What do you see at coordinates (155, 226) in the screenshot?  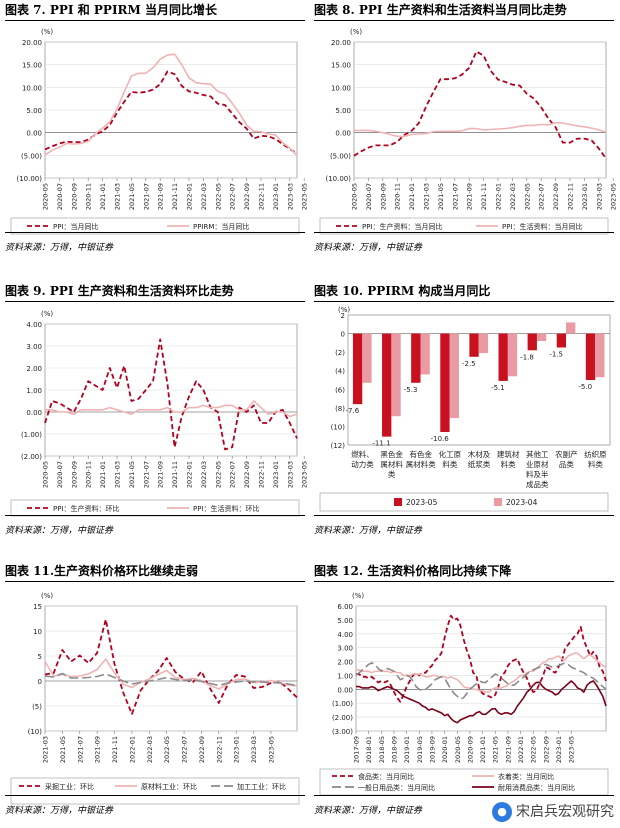 I see `legend-box` at bounding box center [155, 226].